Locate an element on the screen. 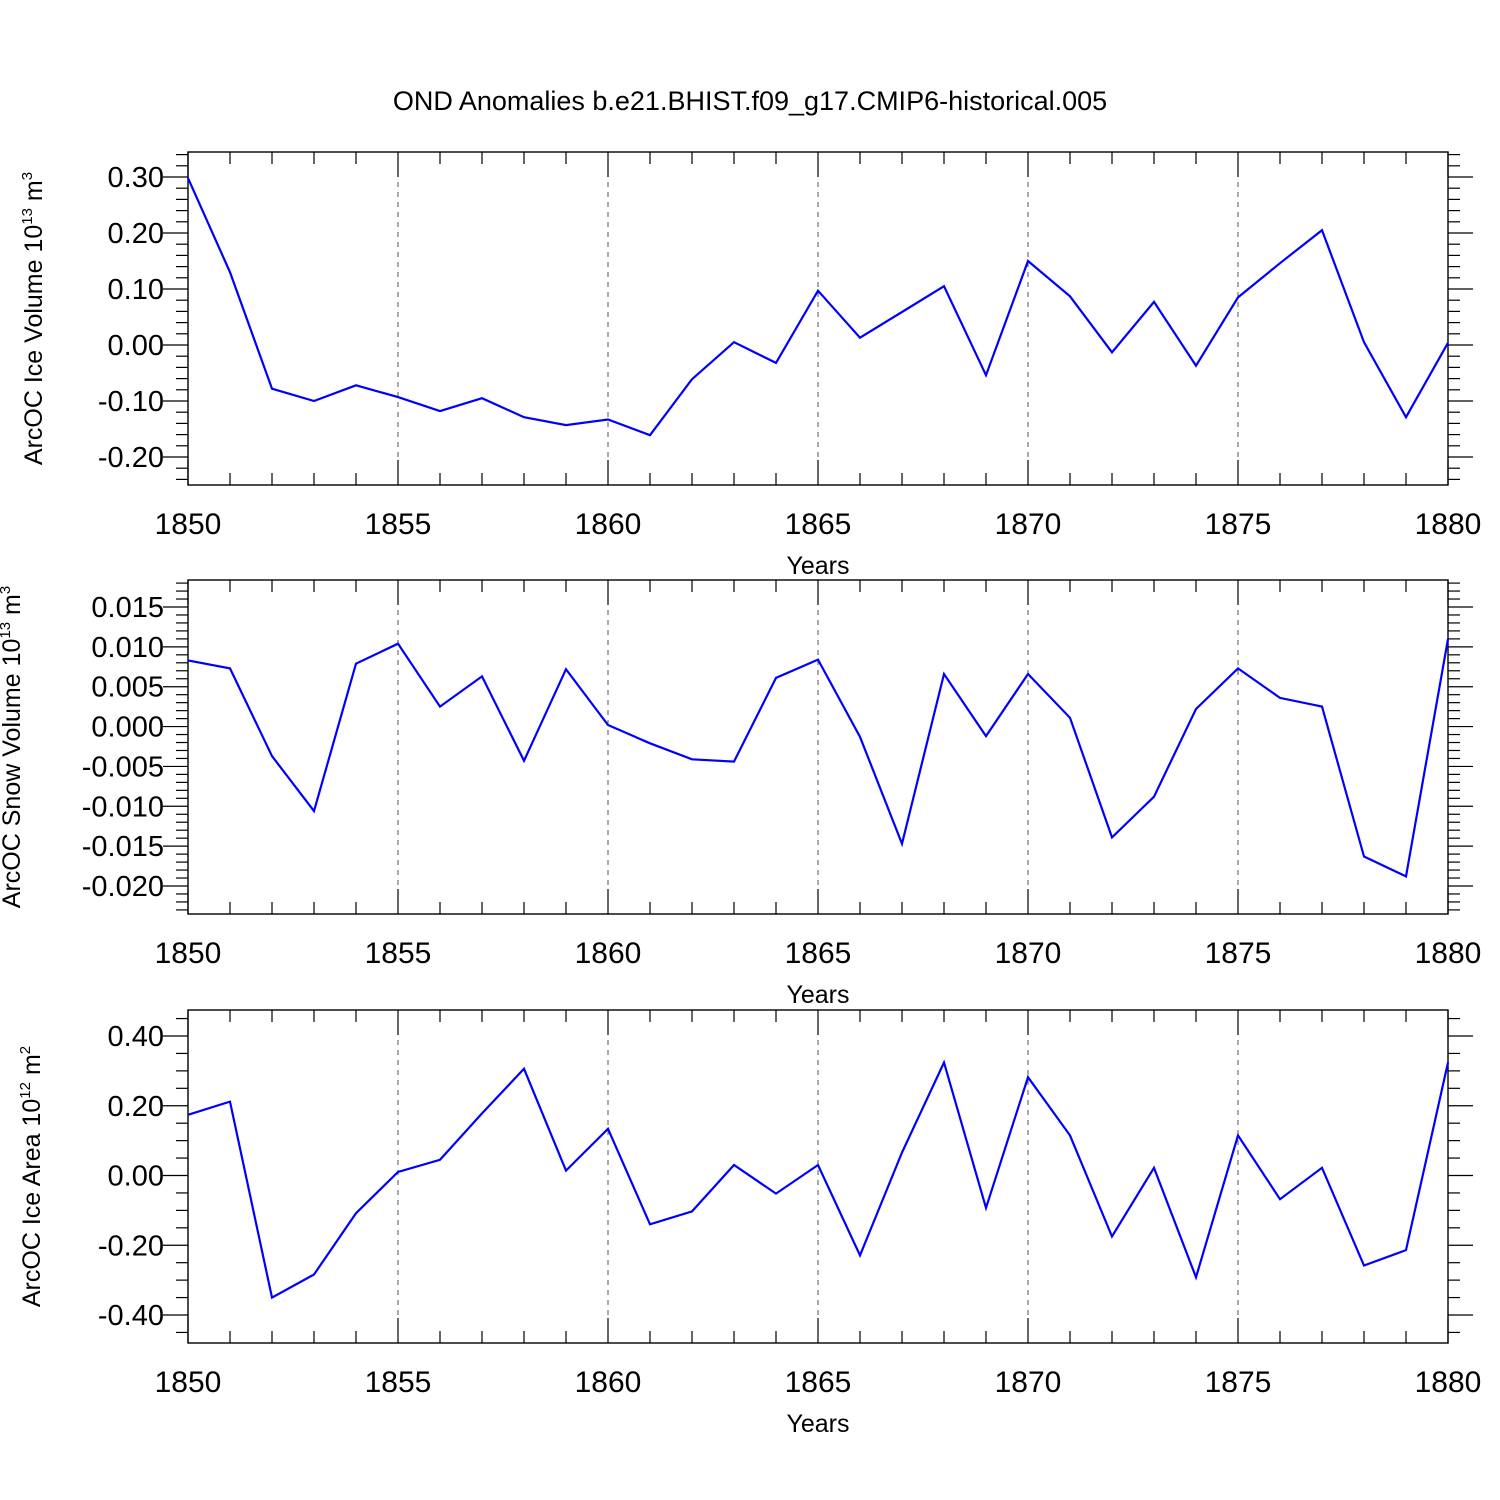 Image resolution: width=1500 pixels, height=1500 pixels. y-tick-label: -0.020 is located at coordinates (123, 887).